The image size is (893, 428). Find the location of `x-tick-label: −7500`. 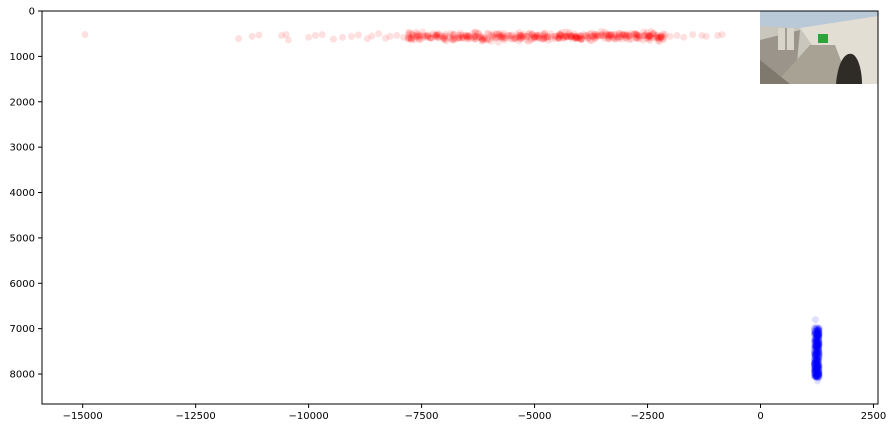

x-tick-label: −7500 is located at coordinates (422, 416).